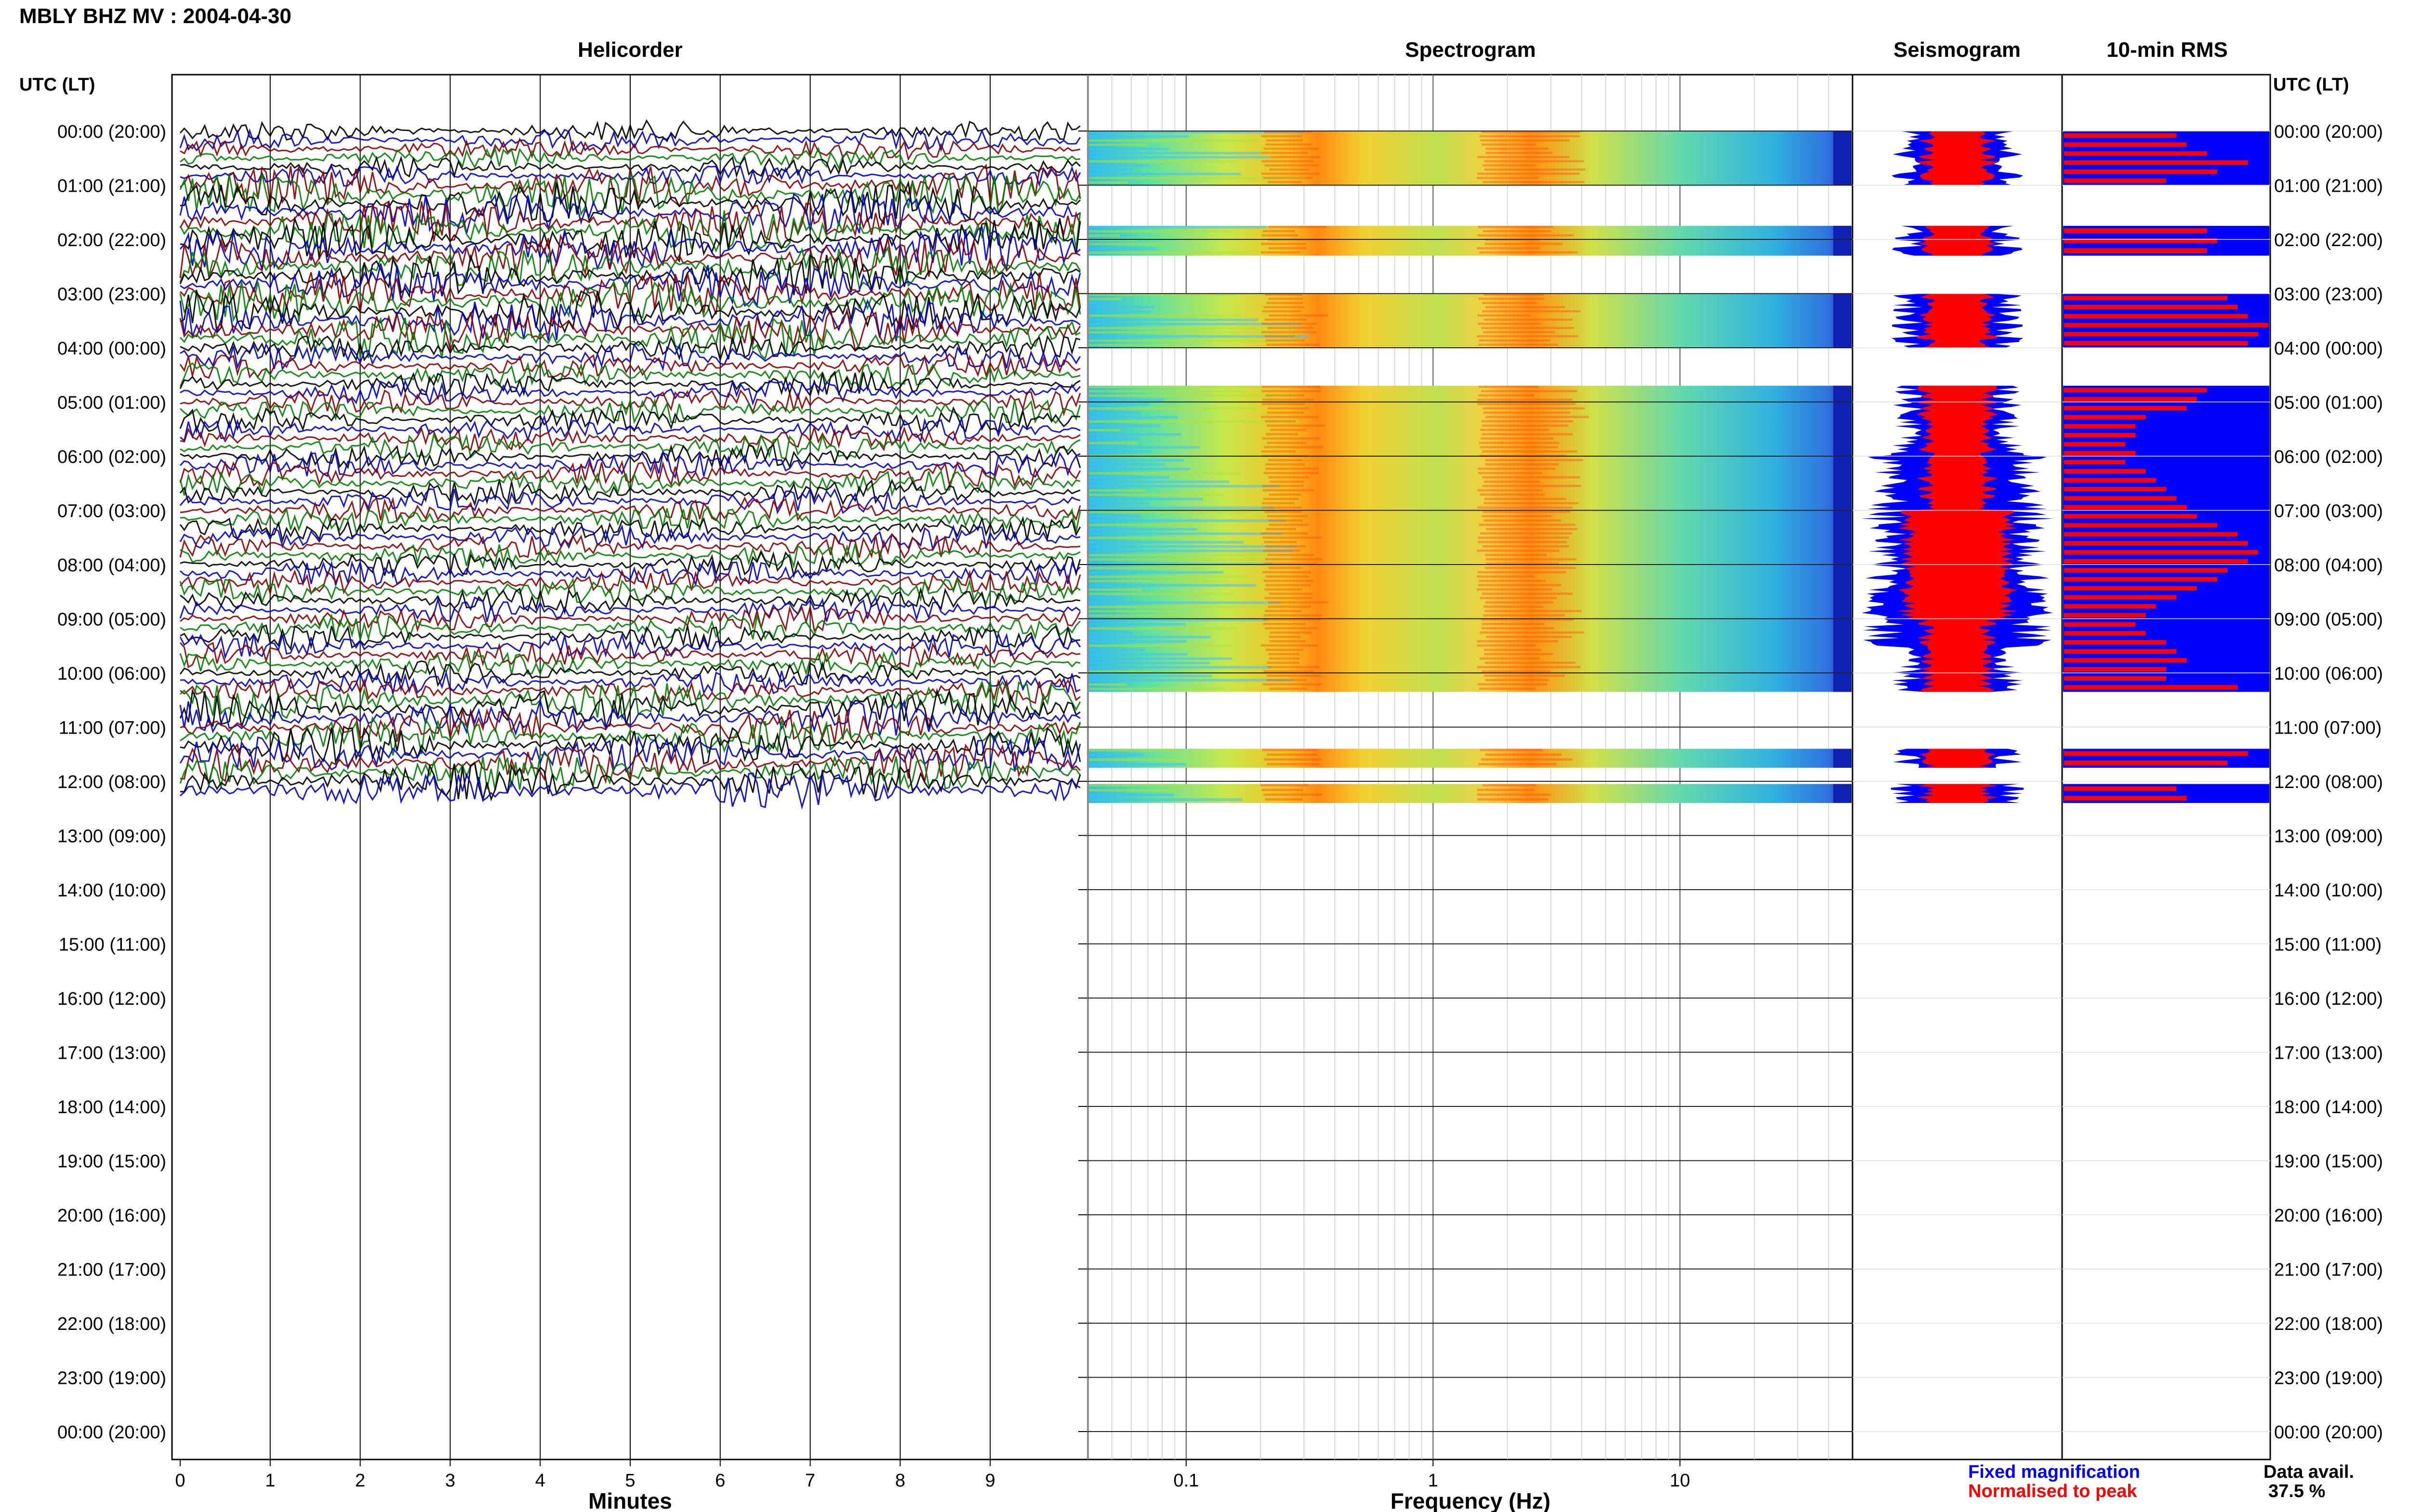 The height and width of the screenshot is (1512, 2409). What do you see at coordinates (111, 295) in the screenshot?
I see `utc-label-left-3: 03:00 (23:00)` at bounding box center [111, 295].